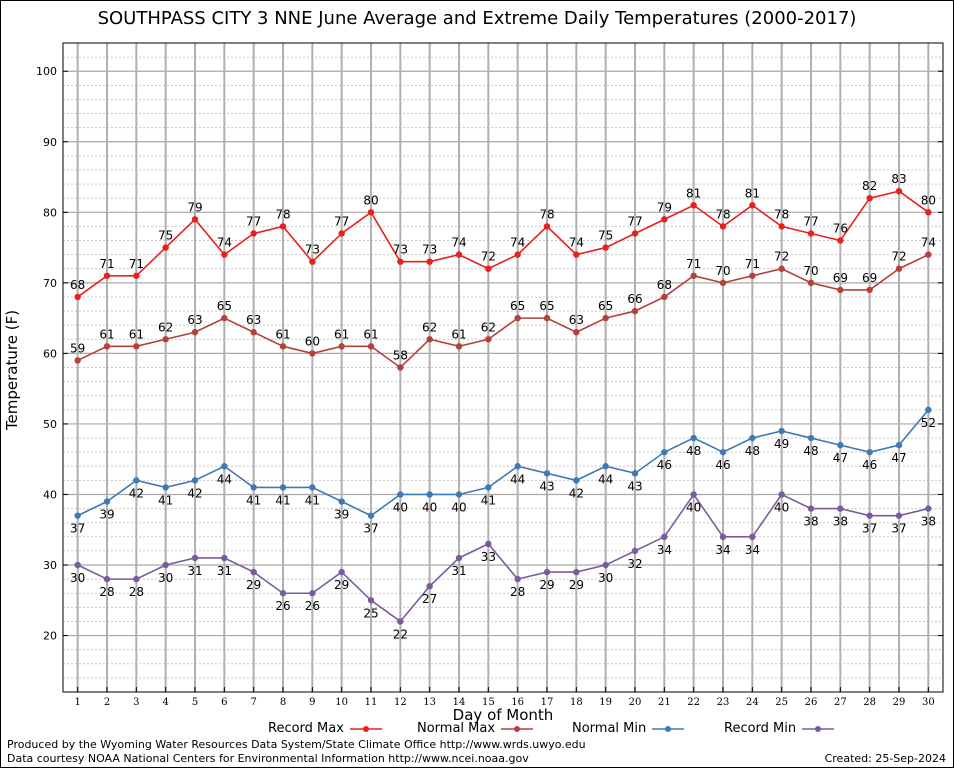  Describe the element at coordinates (429, 507) in the screenshot. I see `data-label-normal-min: 40` at that location.